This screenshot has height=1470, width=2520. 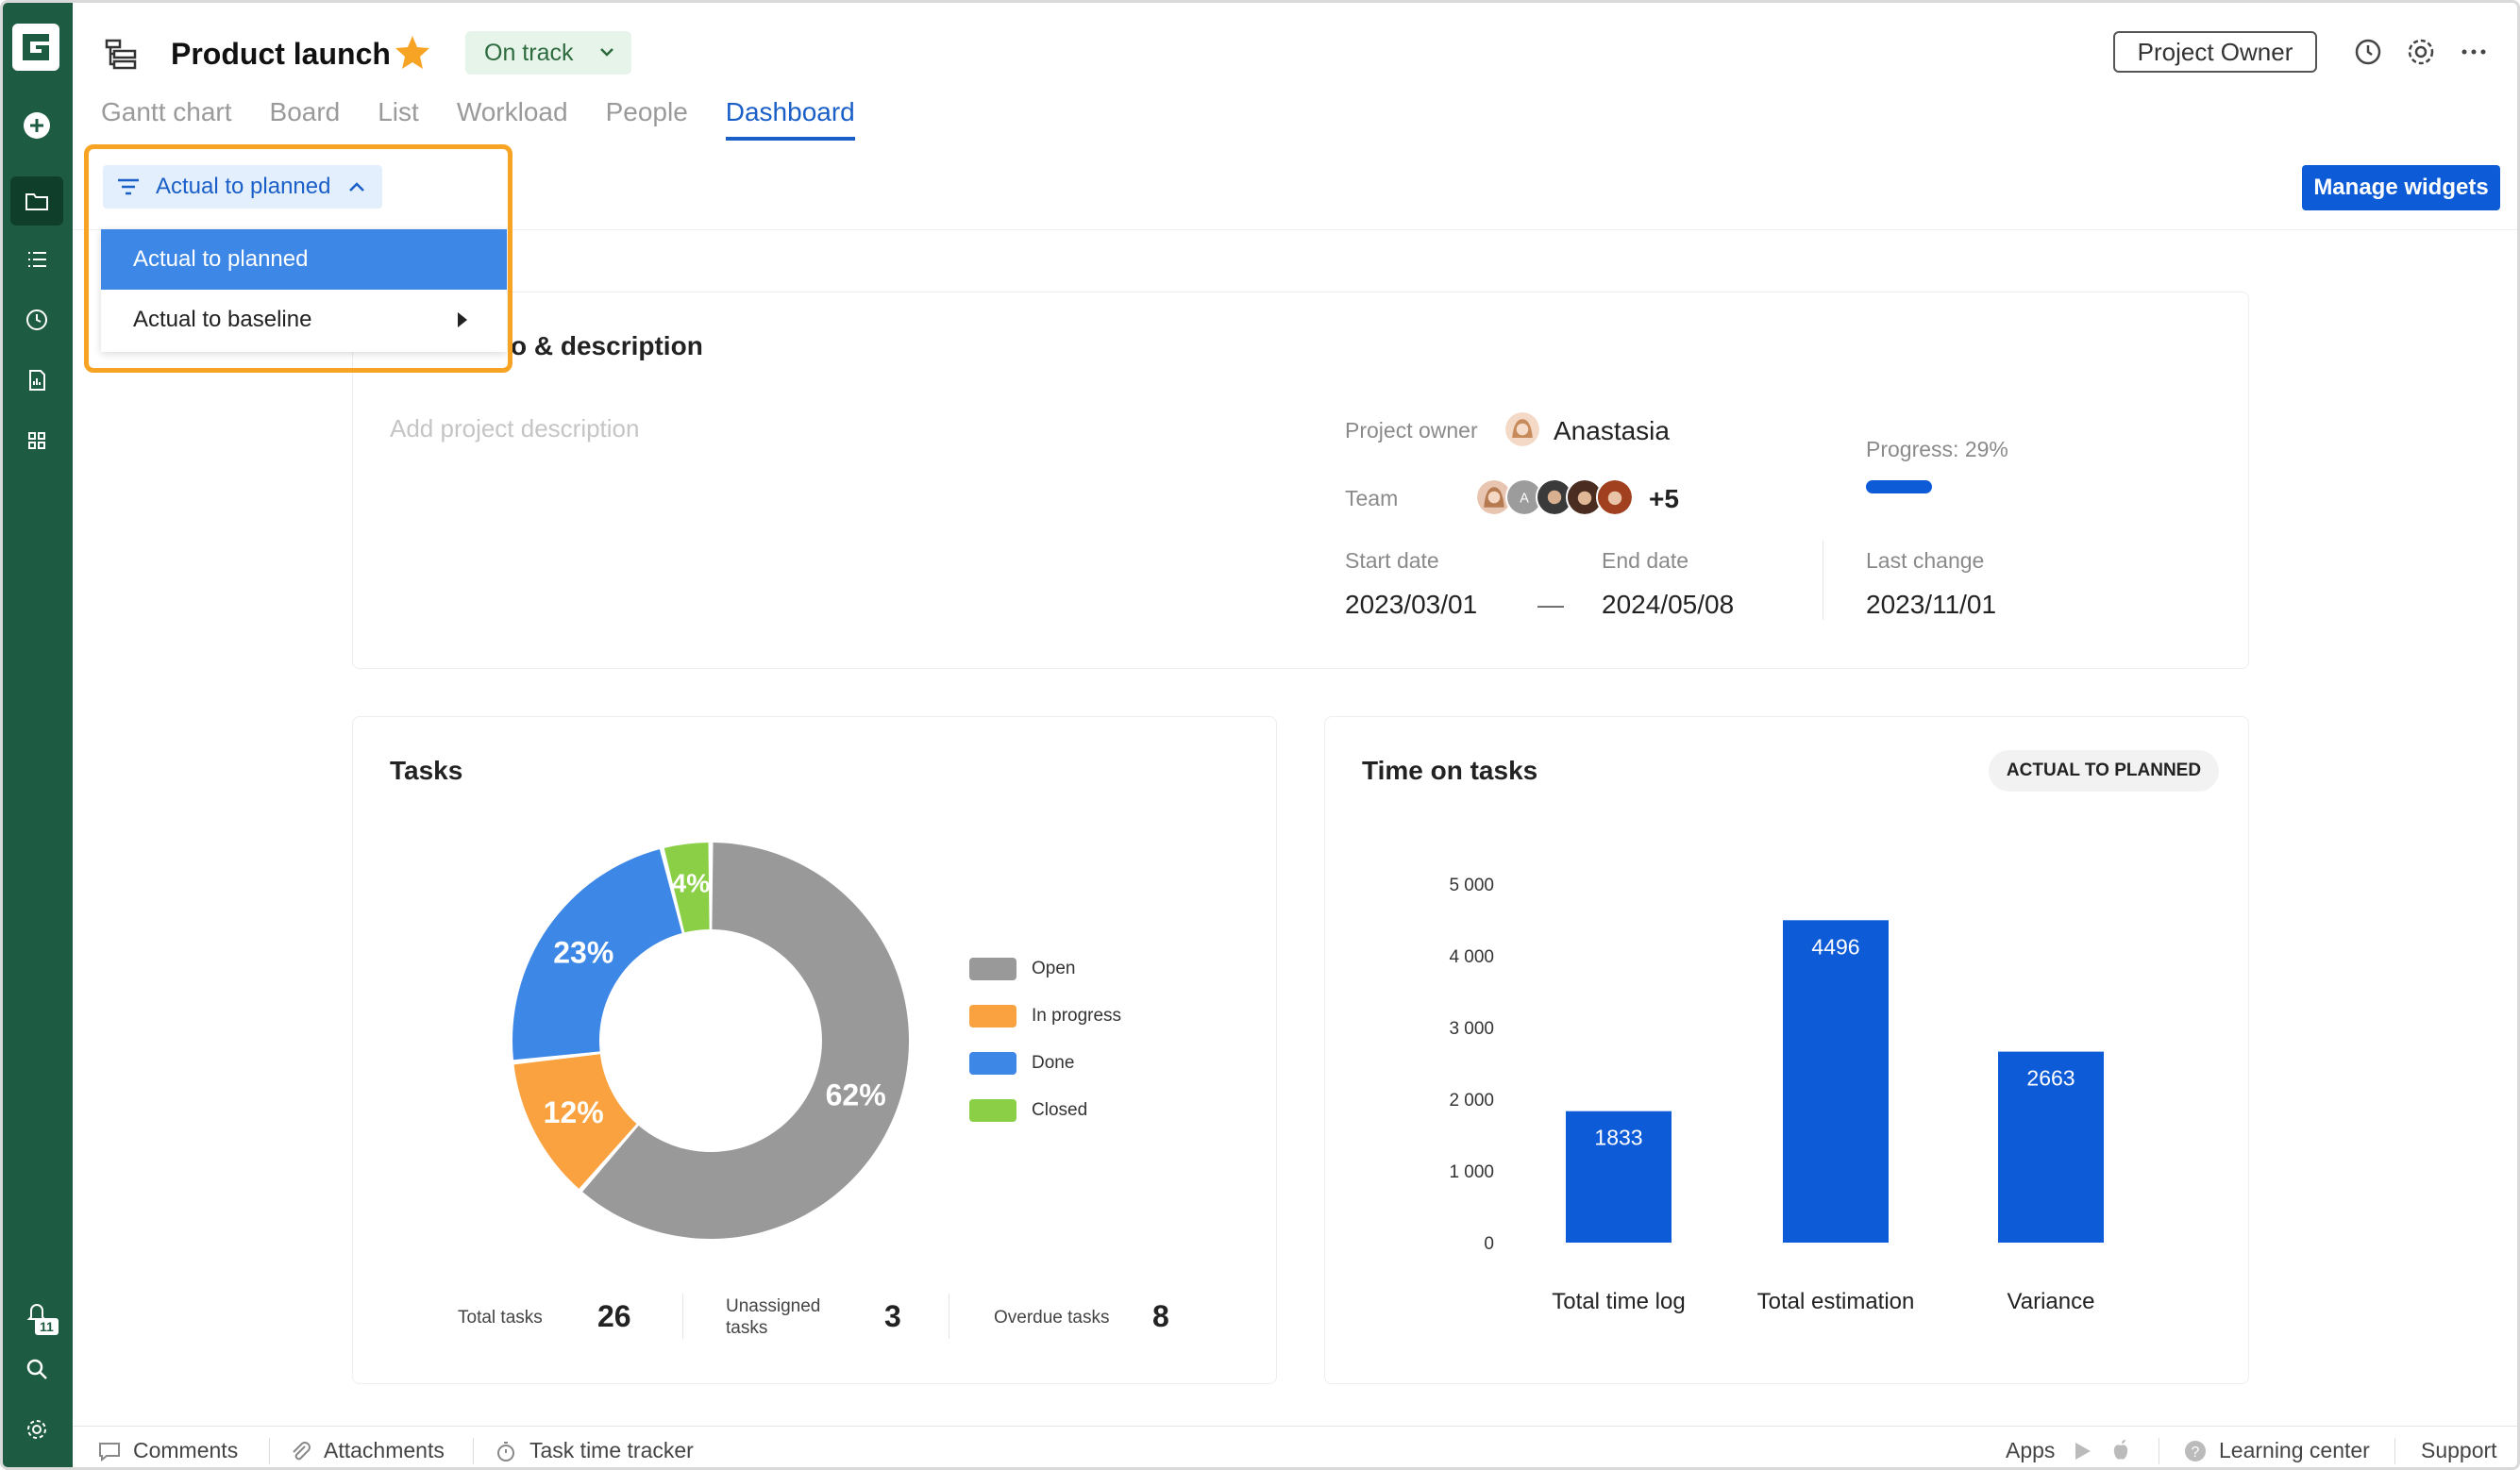 I want to click on app-logo, so click(x=35, y=47).